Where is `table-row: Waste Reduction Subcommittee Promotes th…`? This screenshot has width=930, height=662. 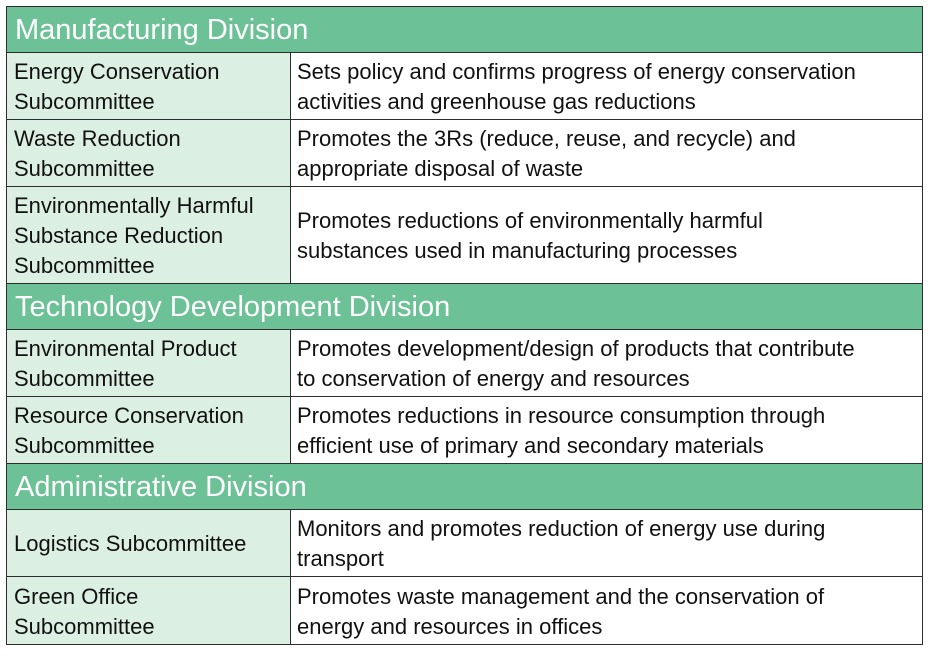 table-row: Waste Reduction Subcommittee Promotes th… is located at coordinates (464, 153).